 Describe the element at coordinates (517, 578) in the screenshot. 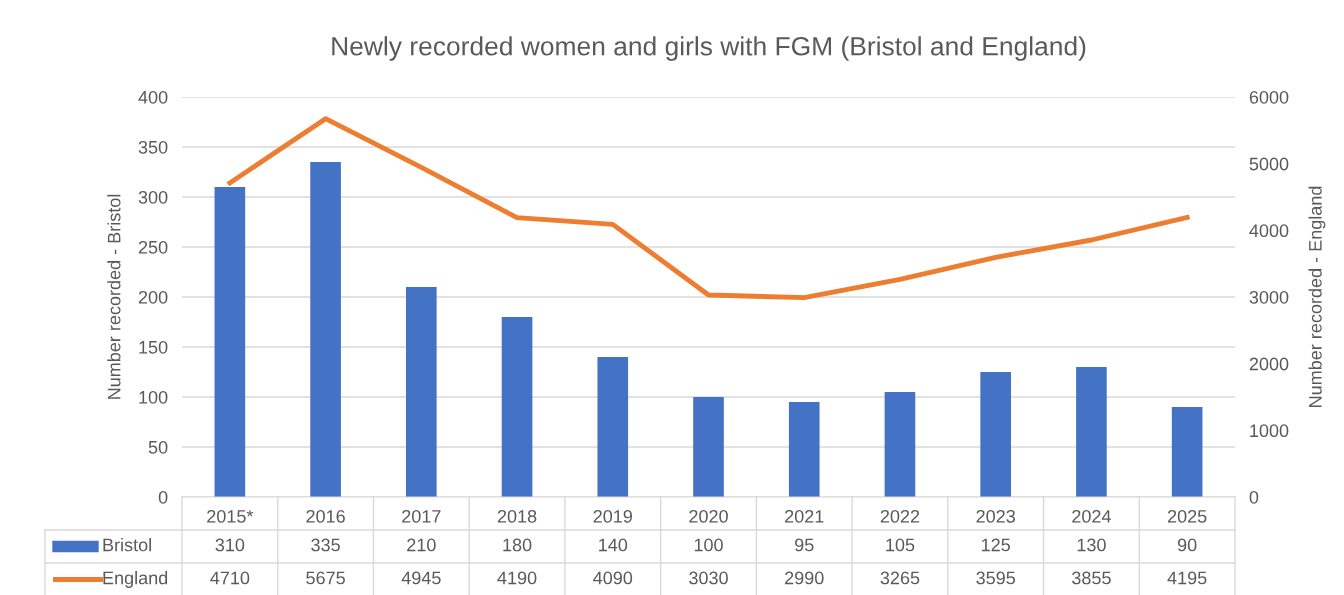

I see `data-label: 4190` at that location.